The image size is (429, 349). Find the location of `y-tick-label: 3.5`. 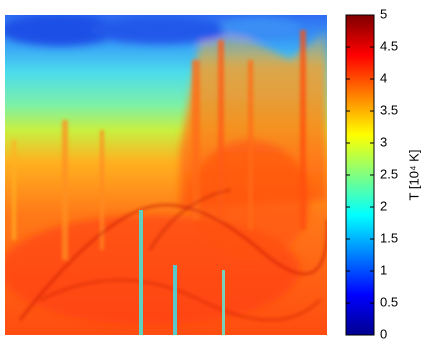

y-tick-label: 3.5 is located at coordinates (389, 109).